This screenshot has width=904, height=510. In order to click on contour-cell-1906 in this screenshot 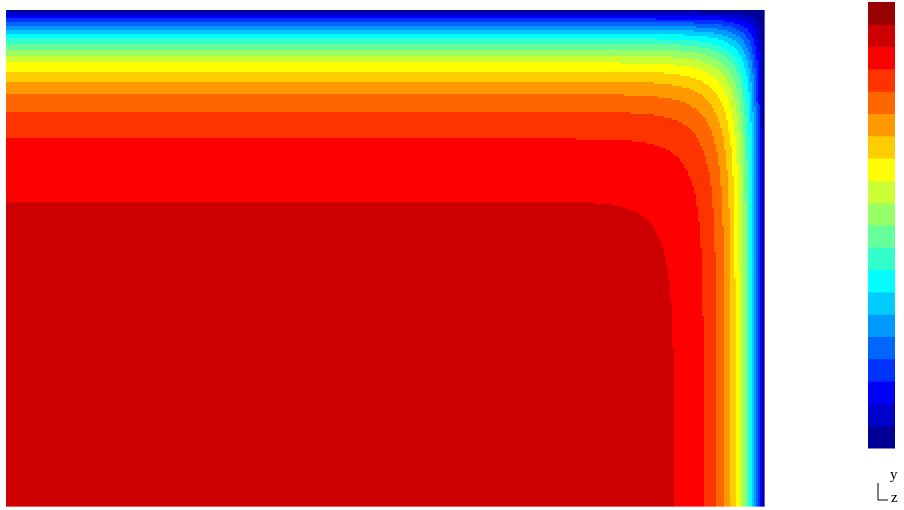, I will do `click(709, 269)`.